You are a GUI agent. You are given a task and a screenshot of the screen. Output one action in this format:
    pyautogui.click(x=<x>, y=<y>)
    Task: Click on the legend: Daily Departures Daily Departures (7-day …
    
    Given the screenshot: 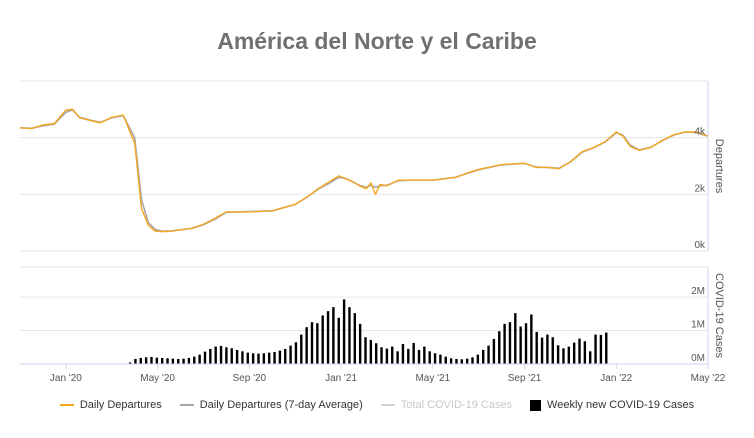 What is the action you would take?
    pyautogui.click(x=377, y=405)
    